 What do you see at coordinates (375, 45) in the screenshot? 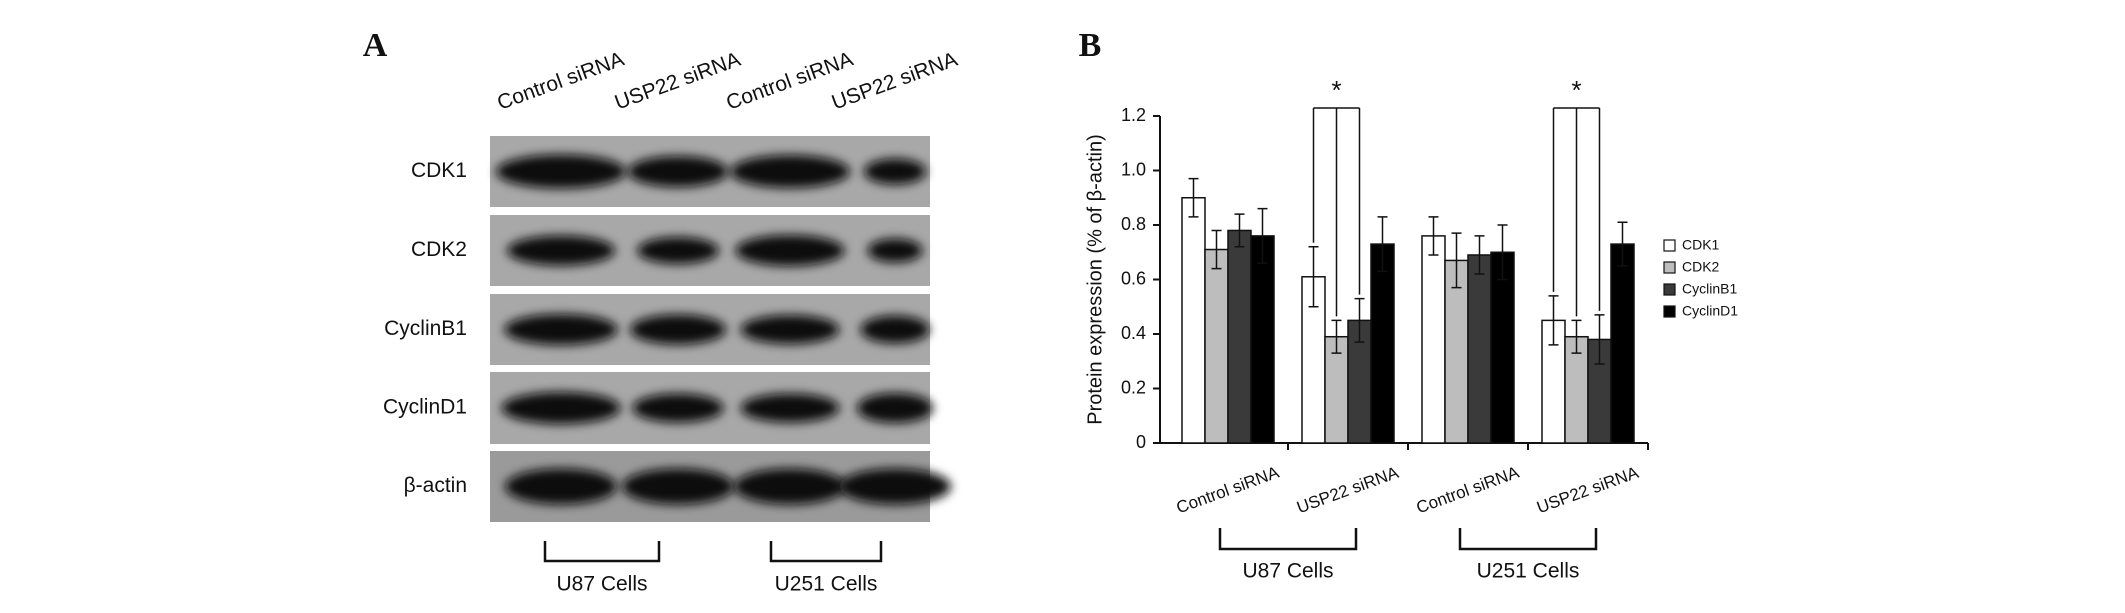
I see `panel-label: A` at bounding box center [375, 45].